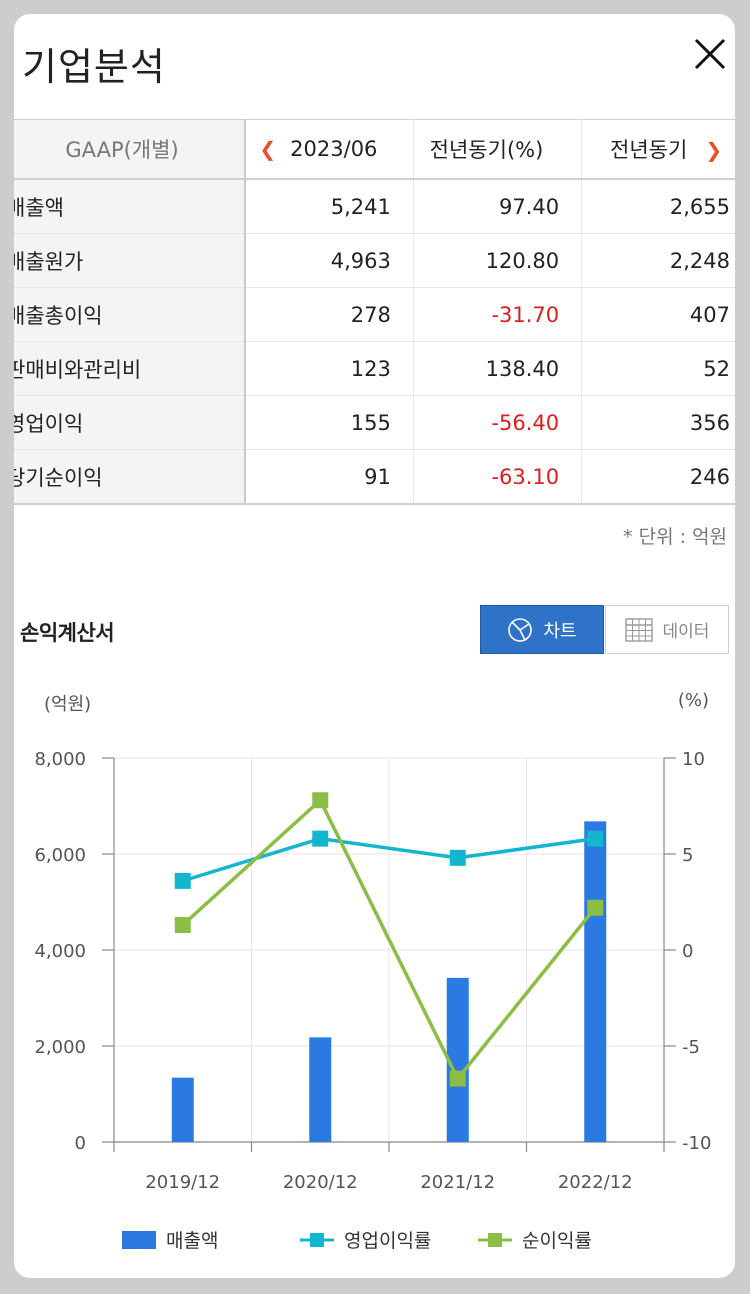 Image resolution: width=750 pixels, height=1294 pixels. I want to click on line-영업이익률, so click(389, 859).